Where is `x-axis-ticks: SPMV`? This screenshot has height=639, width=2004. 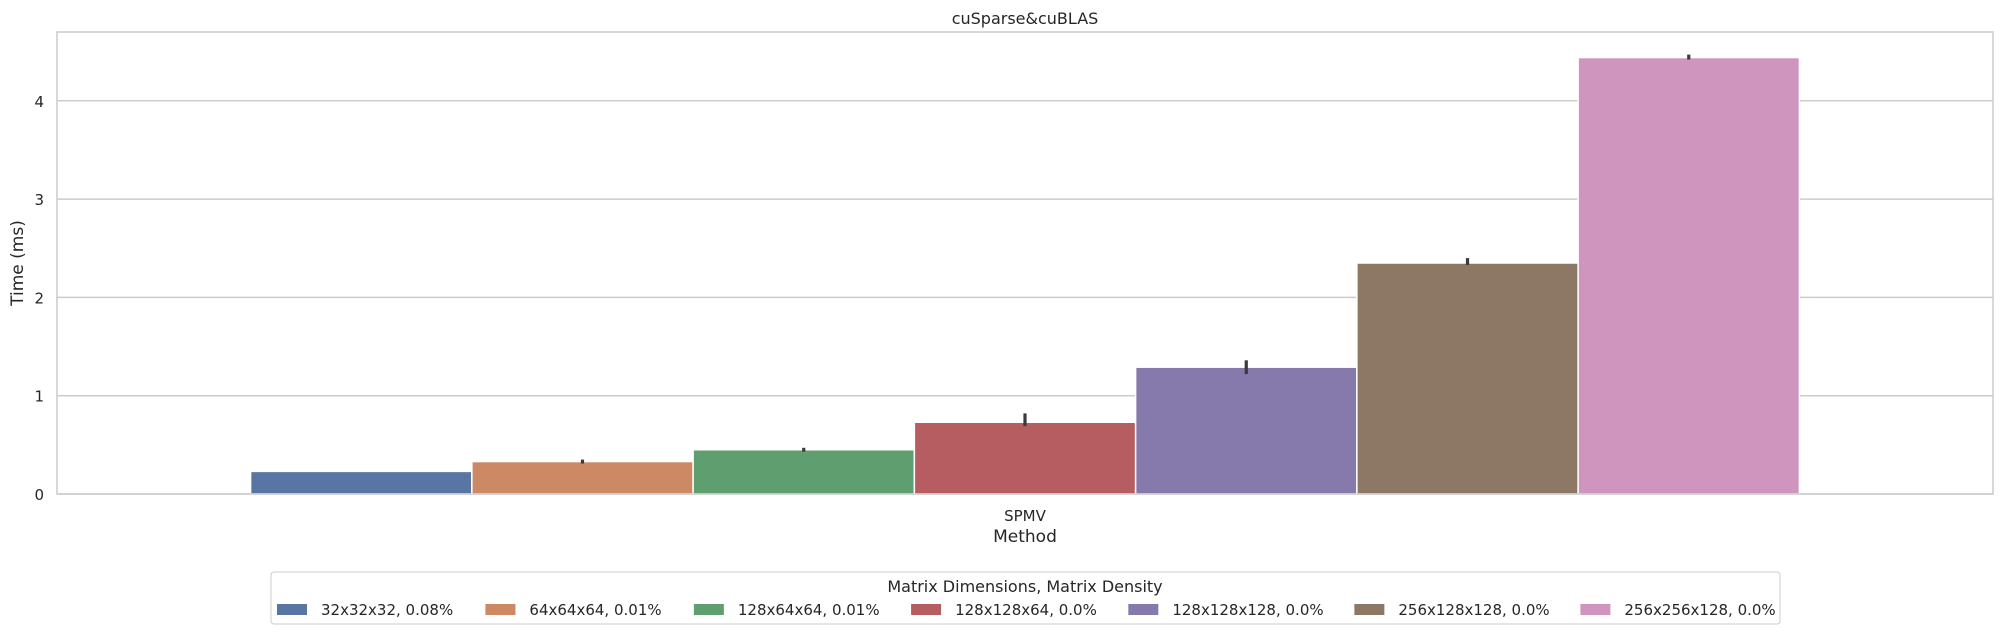
x-axis-ticks: SPMV is located at coordinates (1025, 516).